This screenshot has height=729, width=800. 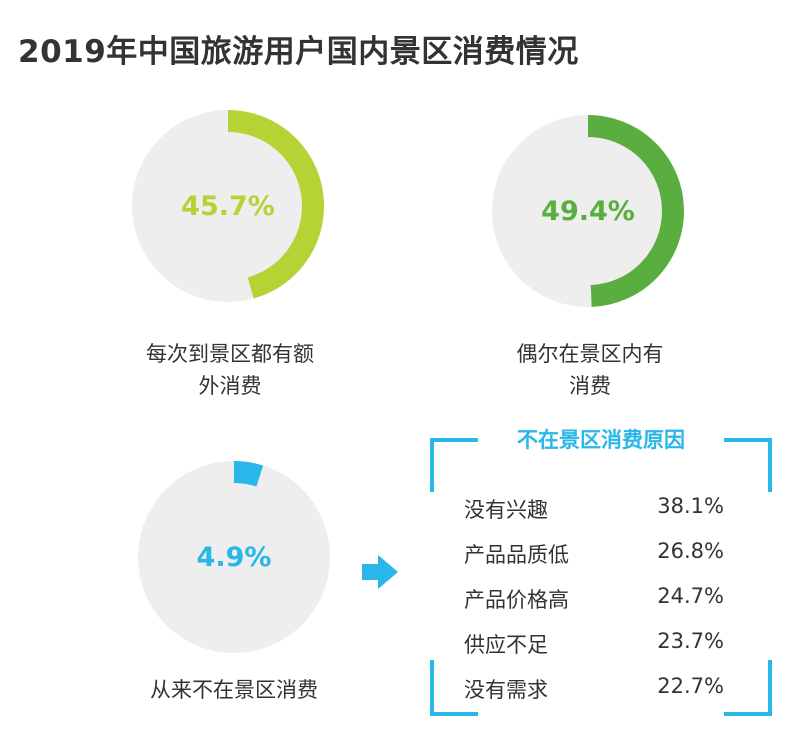 I want to click on arrow-right-icon, so click(x=380, y=572).